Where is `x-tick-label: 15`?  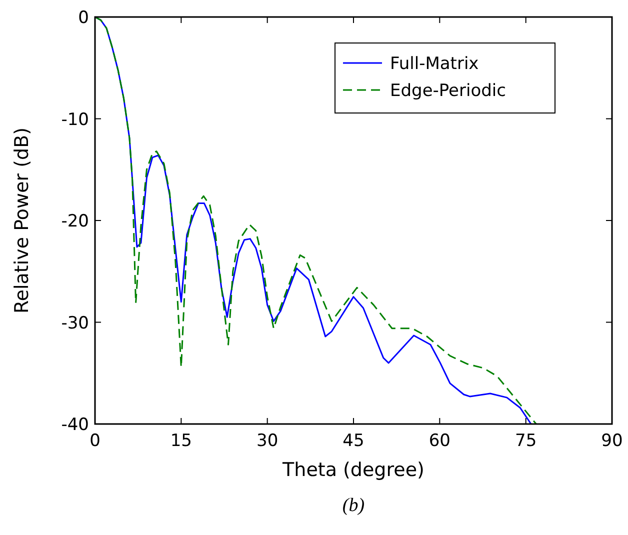 x-tick-label: 15 is located at coordinates (181, 441).